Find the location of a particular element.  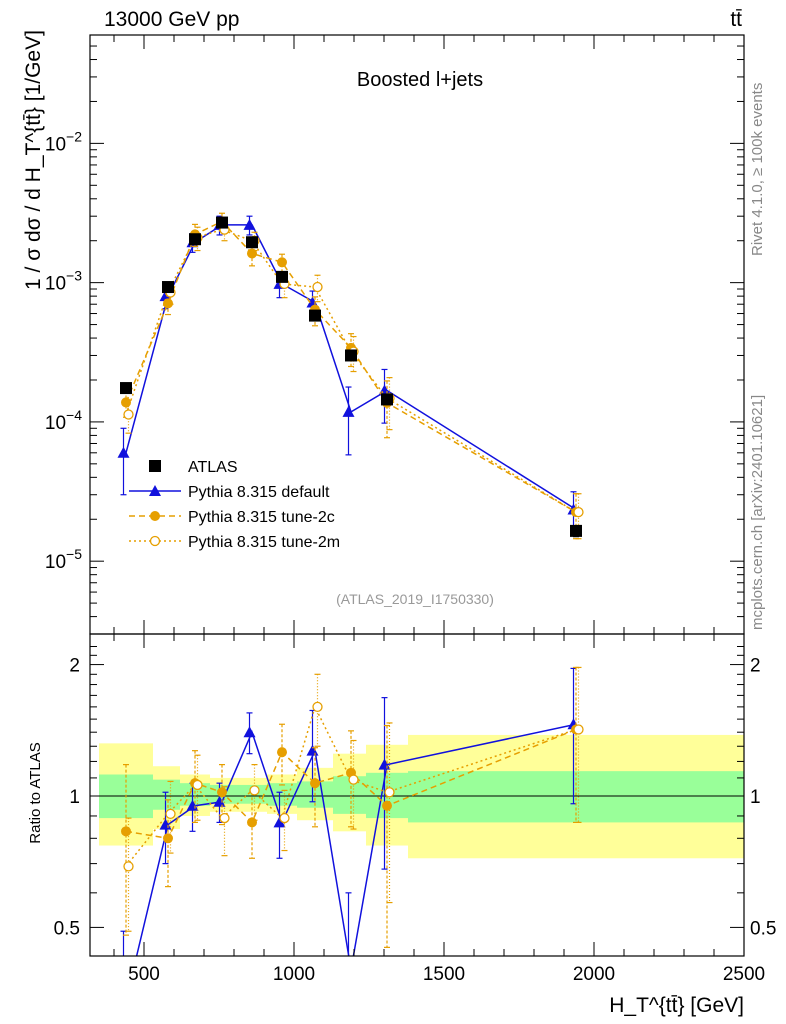

legend-entry: ATLAS is located at coordinates (193, 467).